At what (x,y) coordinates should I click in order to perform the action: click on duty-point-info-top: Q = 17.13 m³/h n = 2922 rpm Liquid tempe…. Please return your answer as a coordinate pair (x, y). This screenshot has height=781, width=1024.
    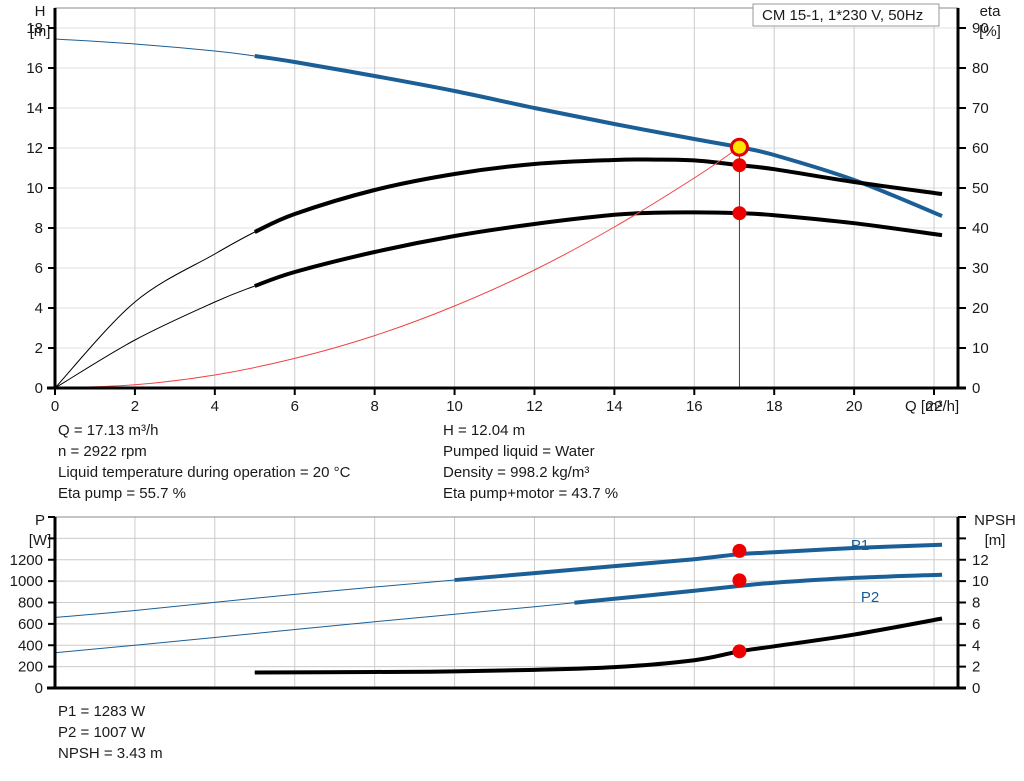
    Looking at the image, I should click on (508, 462).